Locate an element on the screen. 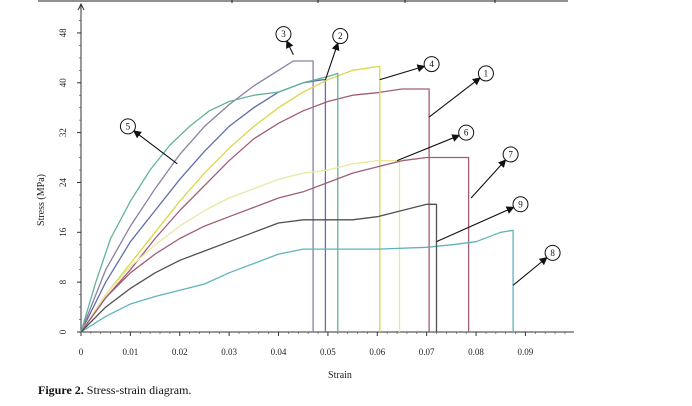 The width and height of the screenshot is (692, 406). callout-number-8: 8 is located at coordinates (552, 253).